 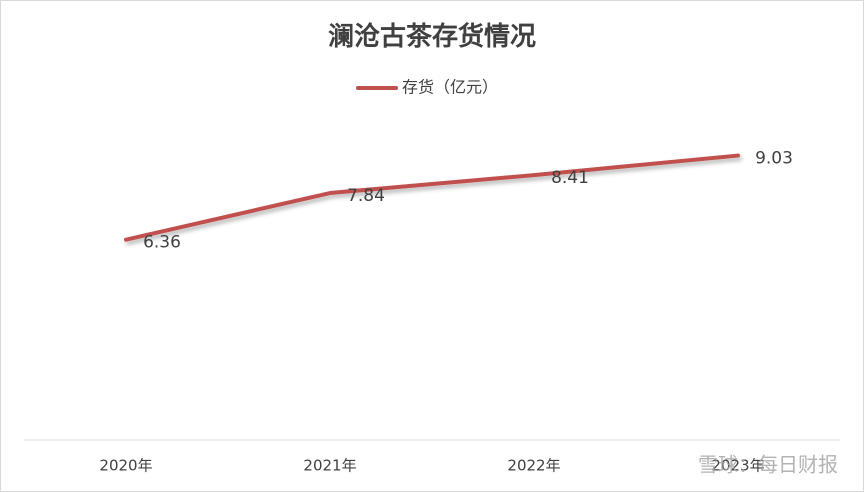 I want to click on x-tick-label: 2023年, so click(x=737, y=466).